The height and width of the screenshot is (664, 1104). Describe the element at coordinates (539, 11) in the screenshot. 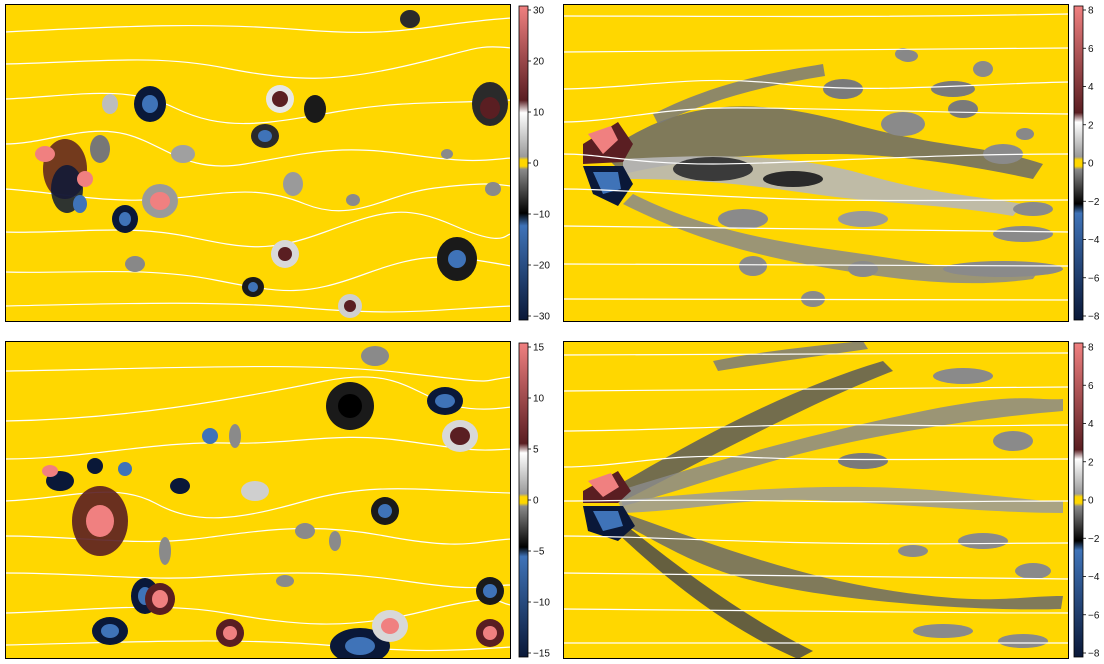

I see `colorbar-tick-label: 30` at that location.